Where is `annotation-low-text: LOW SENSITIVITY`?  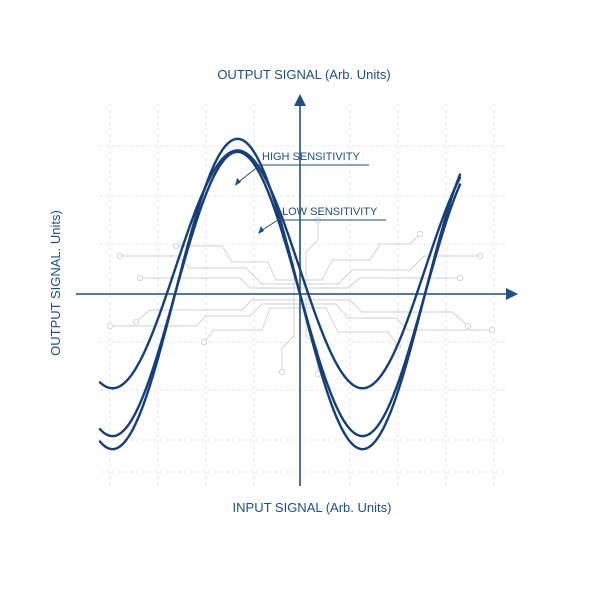 annotation-low-text: LOW SENSITIVITY is located at coordinates (330, 212).